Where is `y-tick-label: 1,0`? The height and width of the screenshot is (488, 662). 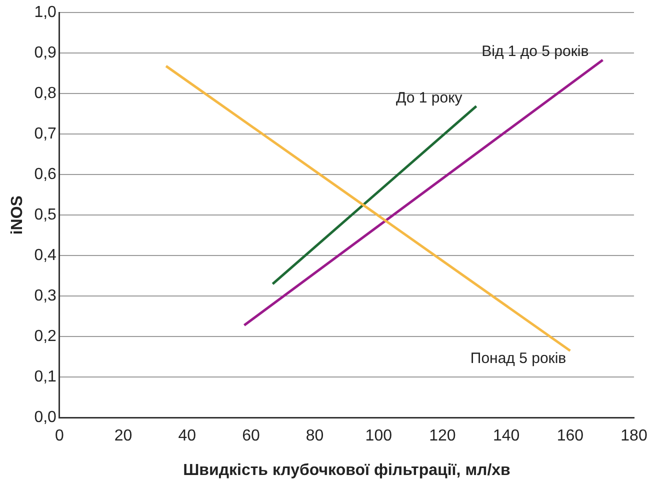
y-tick-label: 1,0 is located at coordinates (45, 13).